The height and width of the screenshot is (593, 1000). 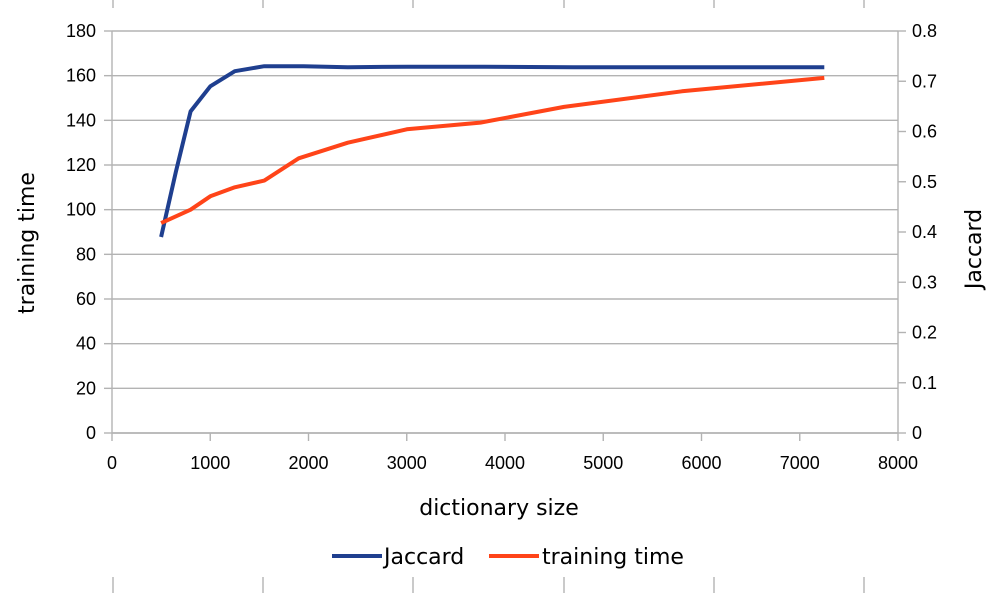 I want to click on x-tick-label: 2000, so click(x=308, y=463).